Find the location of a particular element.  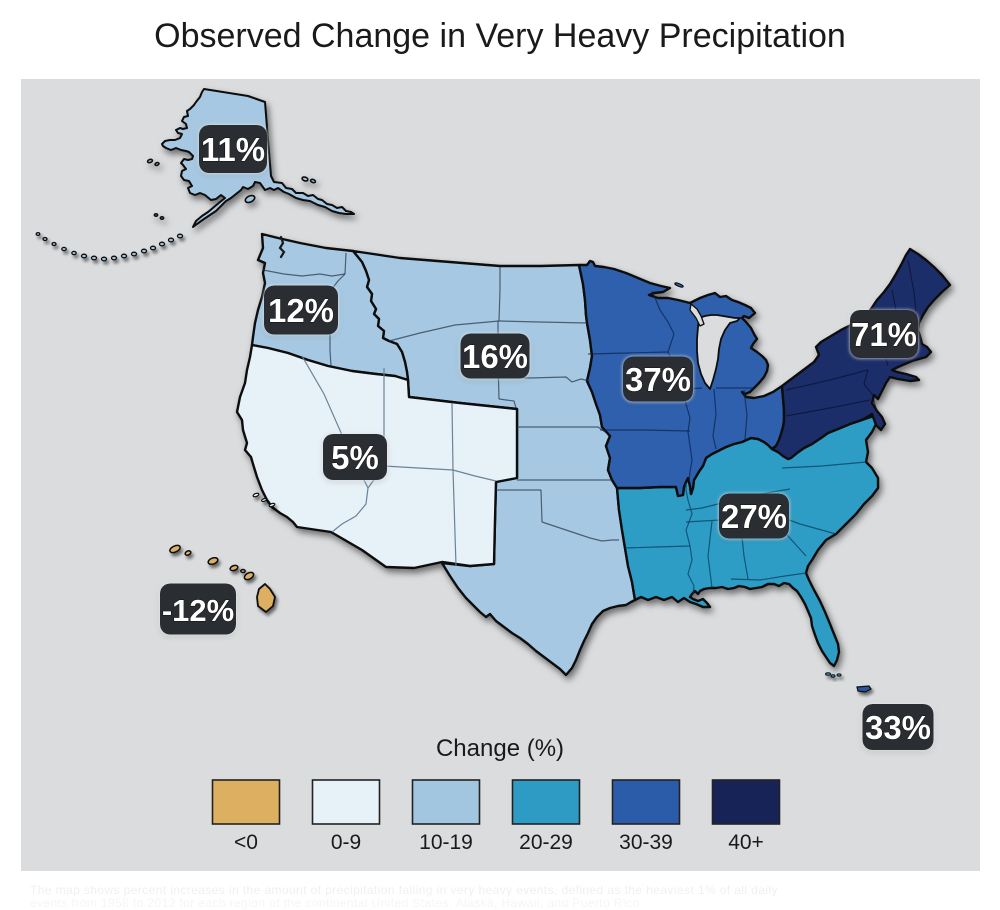

svg-text: 12% is located at coordinates (301, 310).